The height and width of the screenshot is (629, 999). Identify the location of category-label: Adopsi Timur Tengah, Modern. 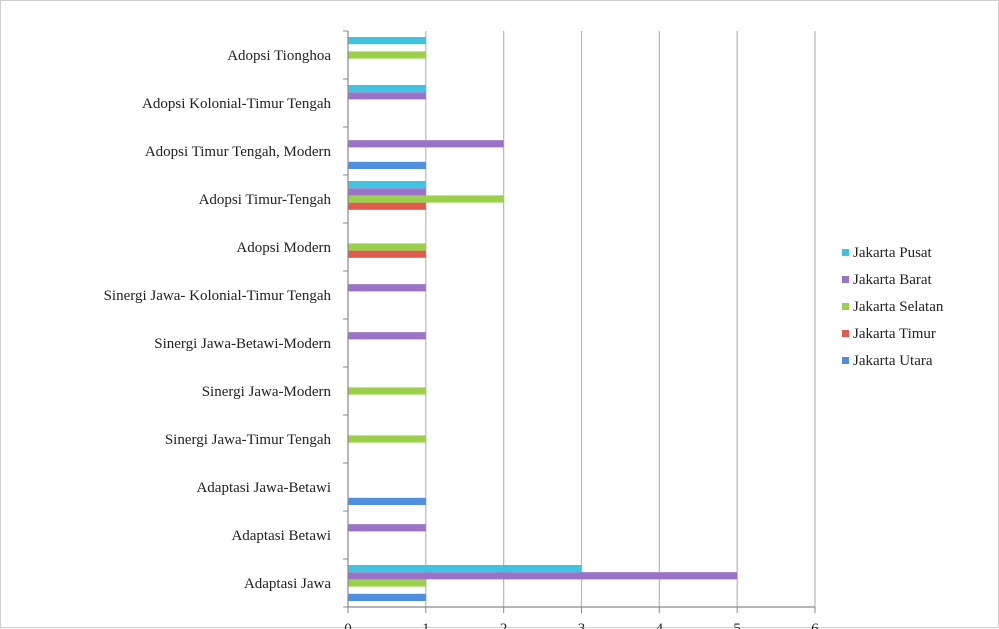
(238, 152).